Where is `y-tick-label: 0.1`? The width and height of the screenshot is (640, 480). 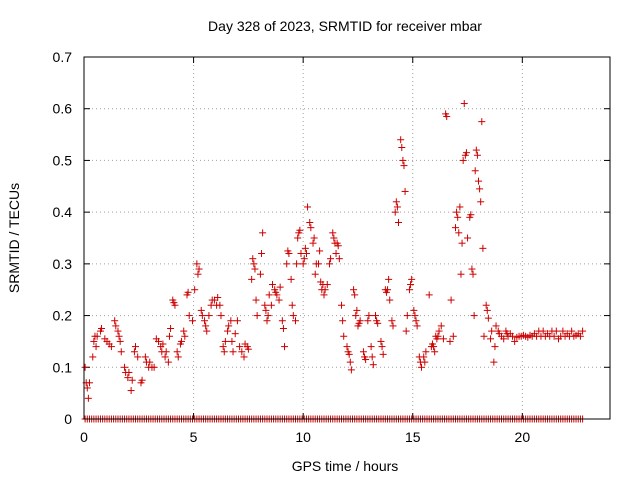 y-tick-label: 0.1 is located at coordinates (63, 367).